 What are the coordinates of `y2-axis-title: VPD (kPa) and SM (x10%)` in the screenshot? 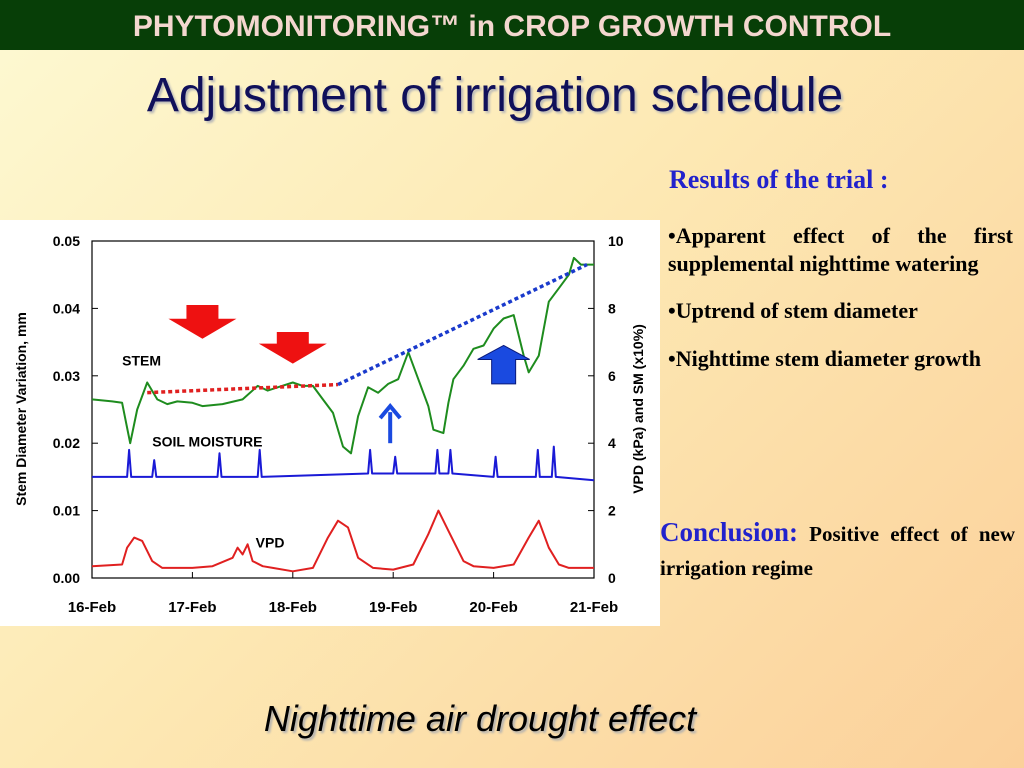 It's located at (638, 409).